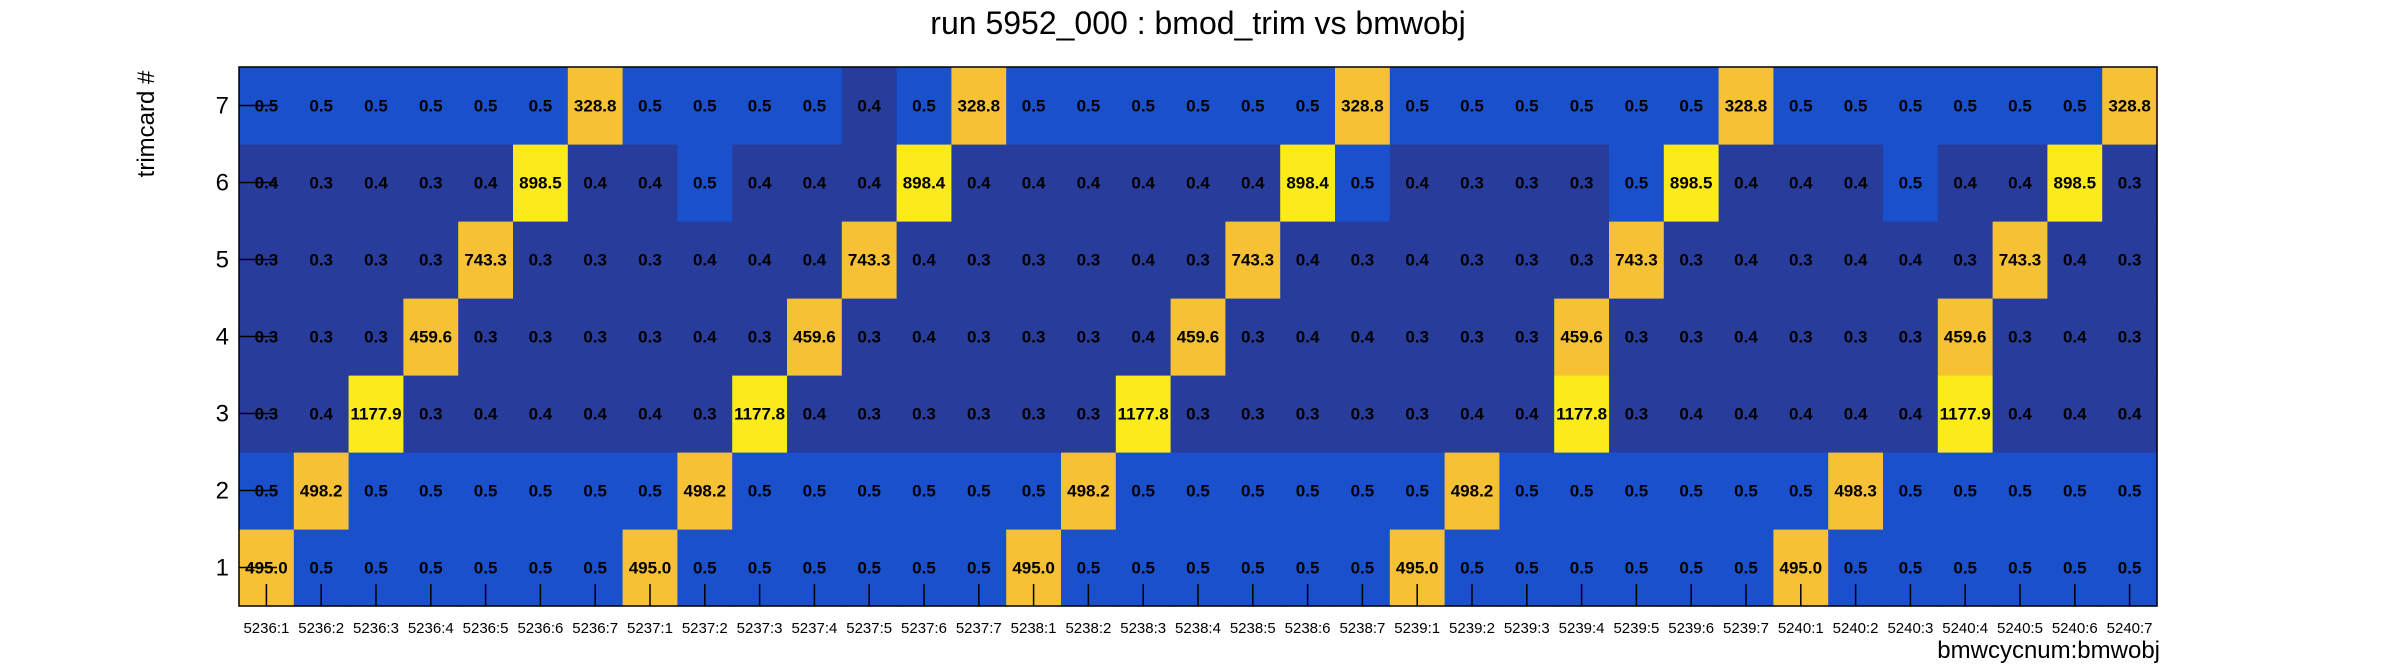  What do you see at coordinates (2075, 628) in the screenshot?
I see `x-tick-label: 5240:6` at bounding box center [2075, 628].